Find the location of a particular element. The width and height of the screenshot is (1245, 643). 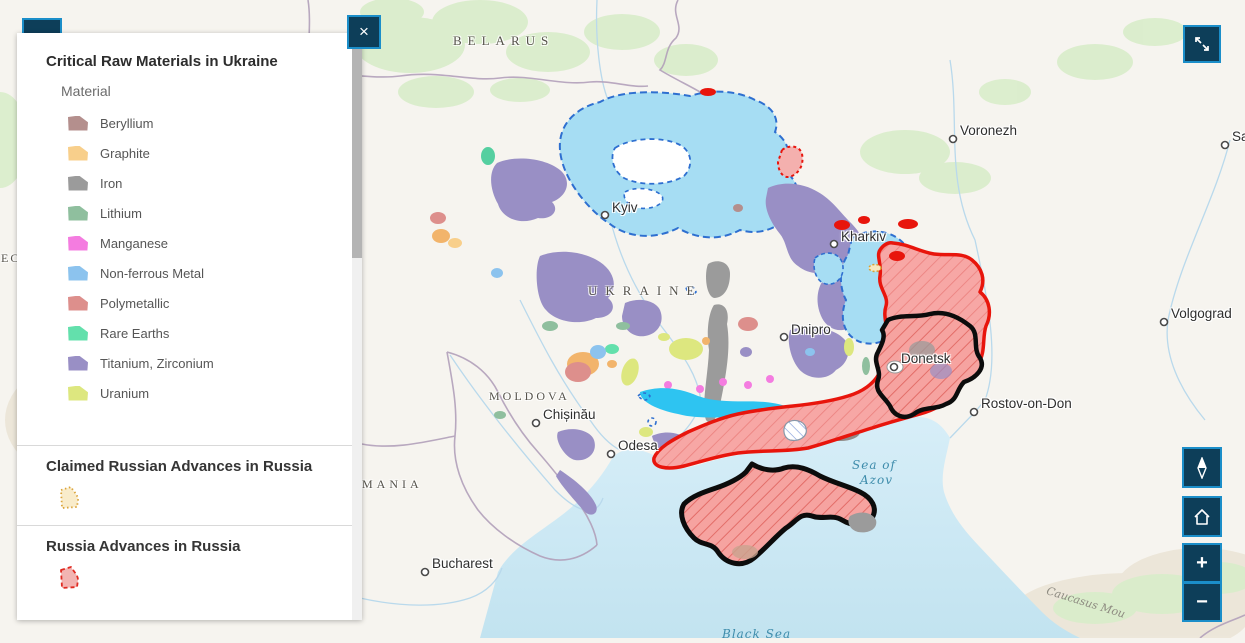

lithium-swatch is located at coordinates (78, 213).